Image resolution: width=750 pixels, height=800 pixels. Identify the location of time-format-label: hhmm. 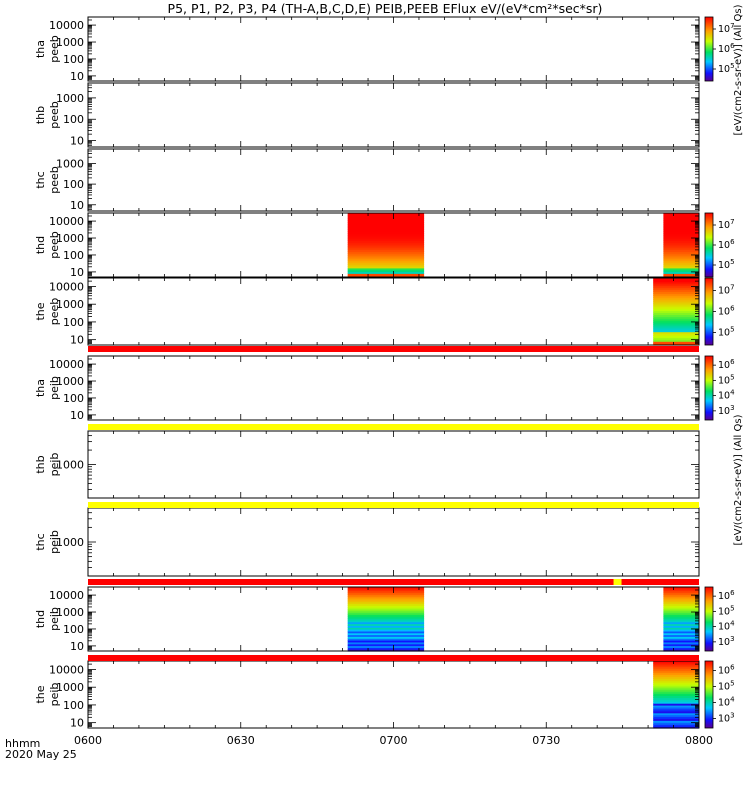
(23, 743).